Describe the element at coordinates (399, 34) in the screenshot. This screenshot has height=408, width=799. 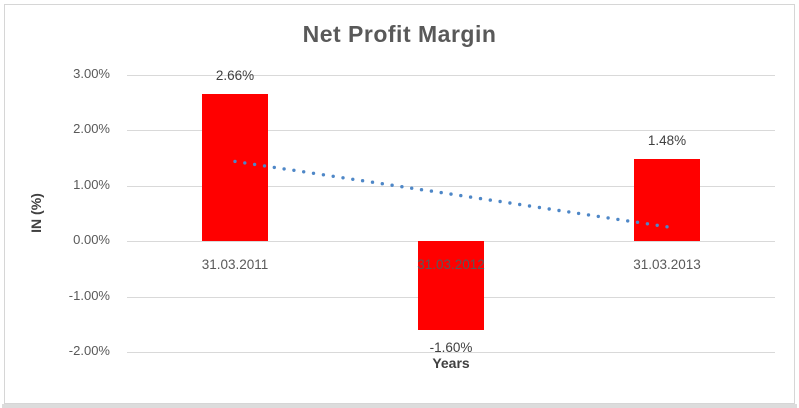
I see `chart-title: Net Profit Margin` at that location.